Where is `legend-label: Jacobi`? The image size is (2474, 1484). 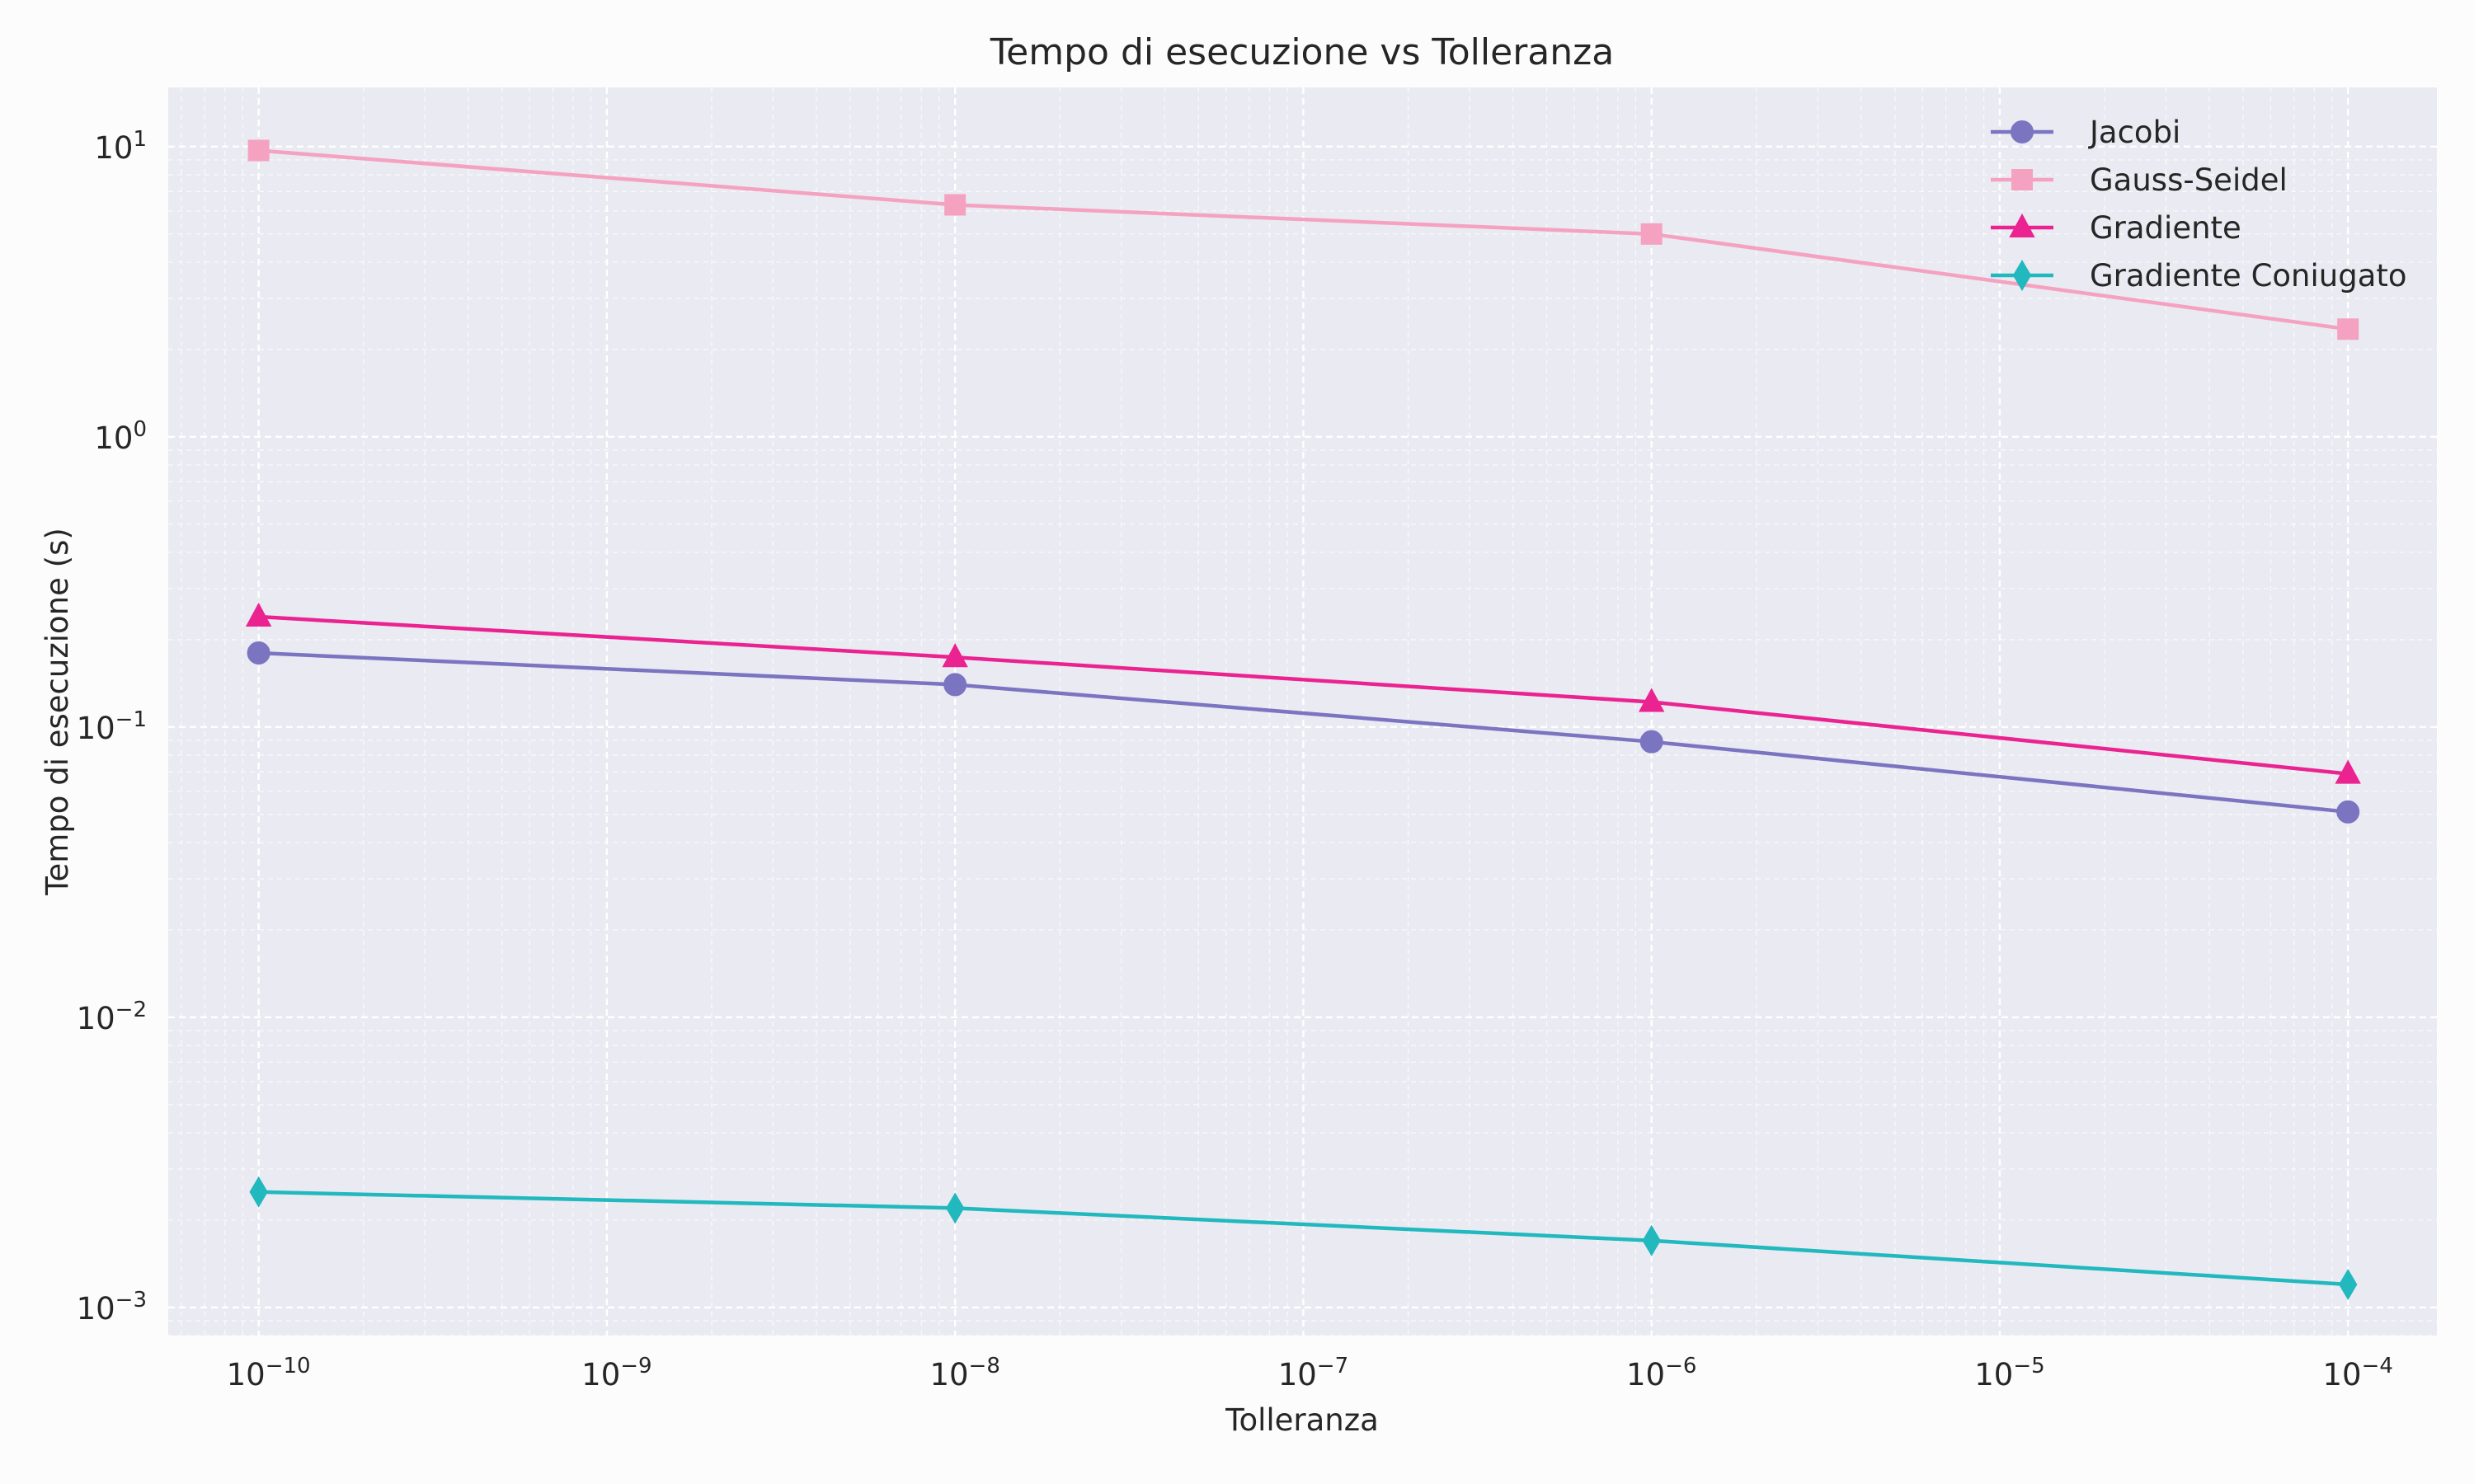
legend-label: Jacobi is located at coordinates (2134, 132).